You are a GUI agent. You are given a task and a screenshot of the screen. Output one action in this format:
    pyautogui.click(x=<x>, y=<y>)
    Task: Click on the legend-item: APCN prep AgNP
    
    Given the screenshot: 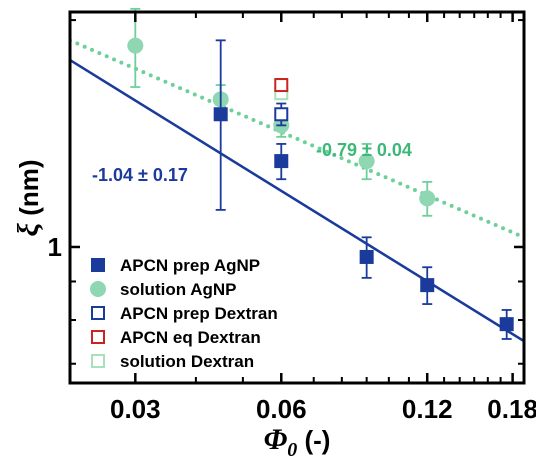 What is the action you would take?
    pyautogui.click(x=175, y=265)
    